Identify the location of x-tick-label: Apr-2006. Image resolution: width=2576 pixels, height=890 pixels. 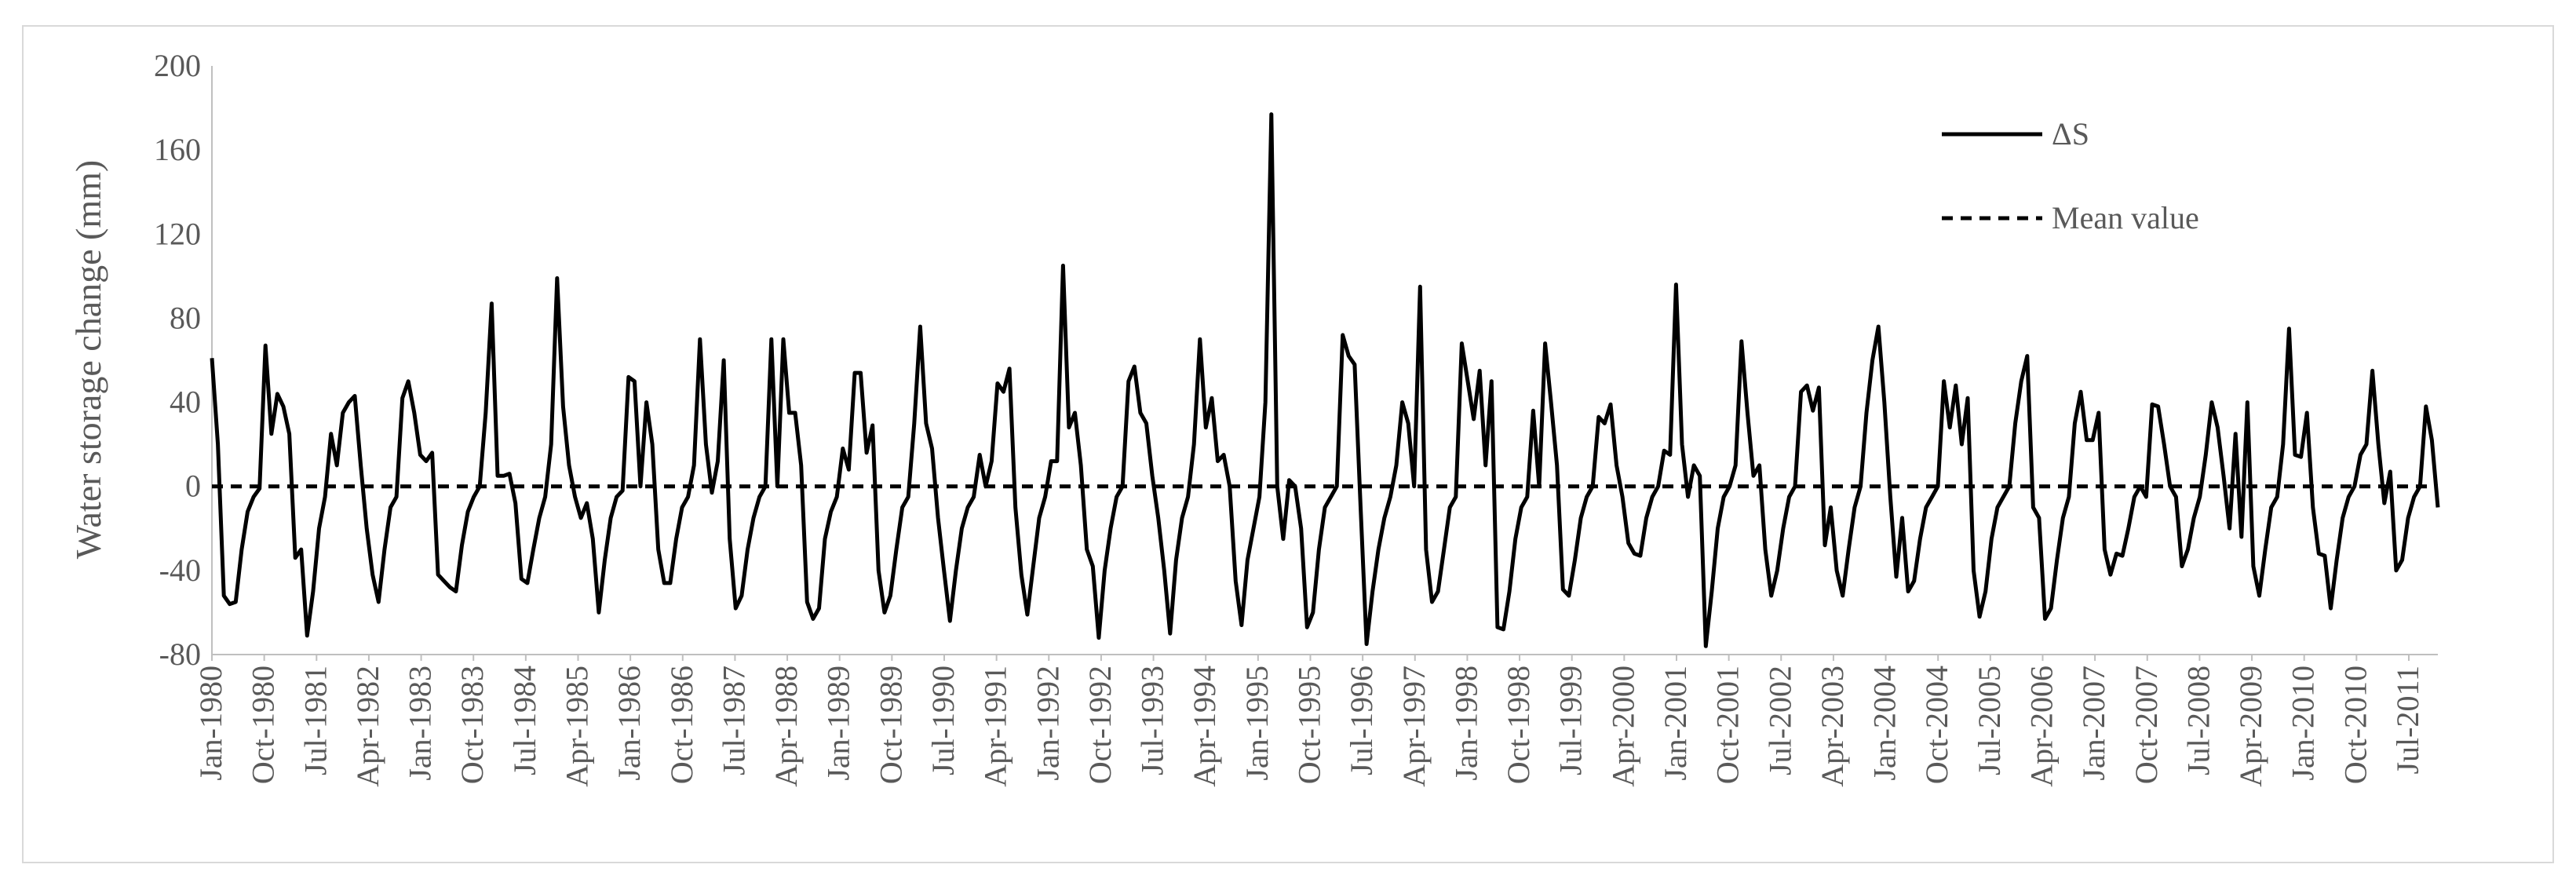
(2041, 726).